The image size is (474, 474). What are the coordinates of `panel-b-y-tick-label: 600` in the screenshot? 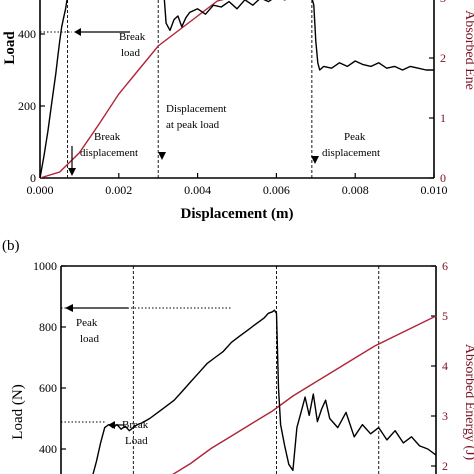 It's located at (48, 388).